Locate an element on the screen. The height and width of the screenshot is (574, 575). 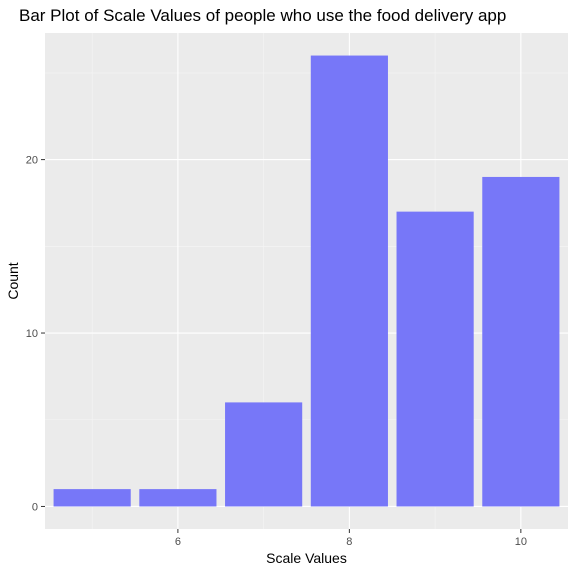
y-axis-ticks: 0 10 20 is located at coordinates (35, 334).